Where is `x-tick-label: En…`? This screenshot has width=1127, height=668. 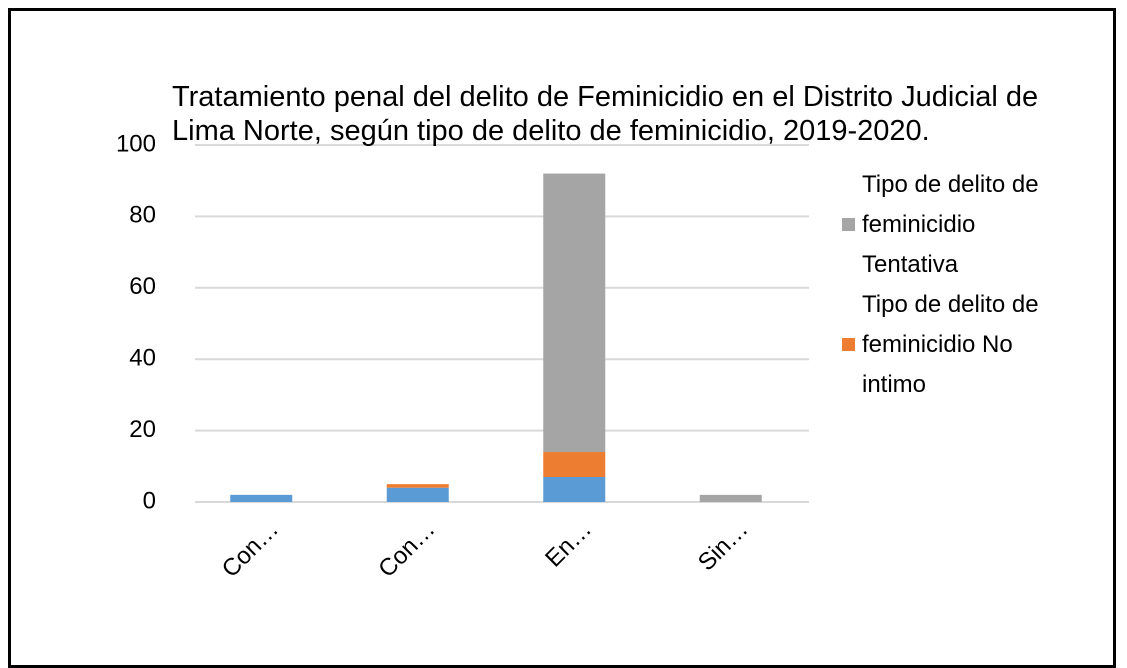
x-tick-label: En… is located at coordinates (568, 544).